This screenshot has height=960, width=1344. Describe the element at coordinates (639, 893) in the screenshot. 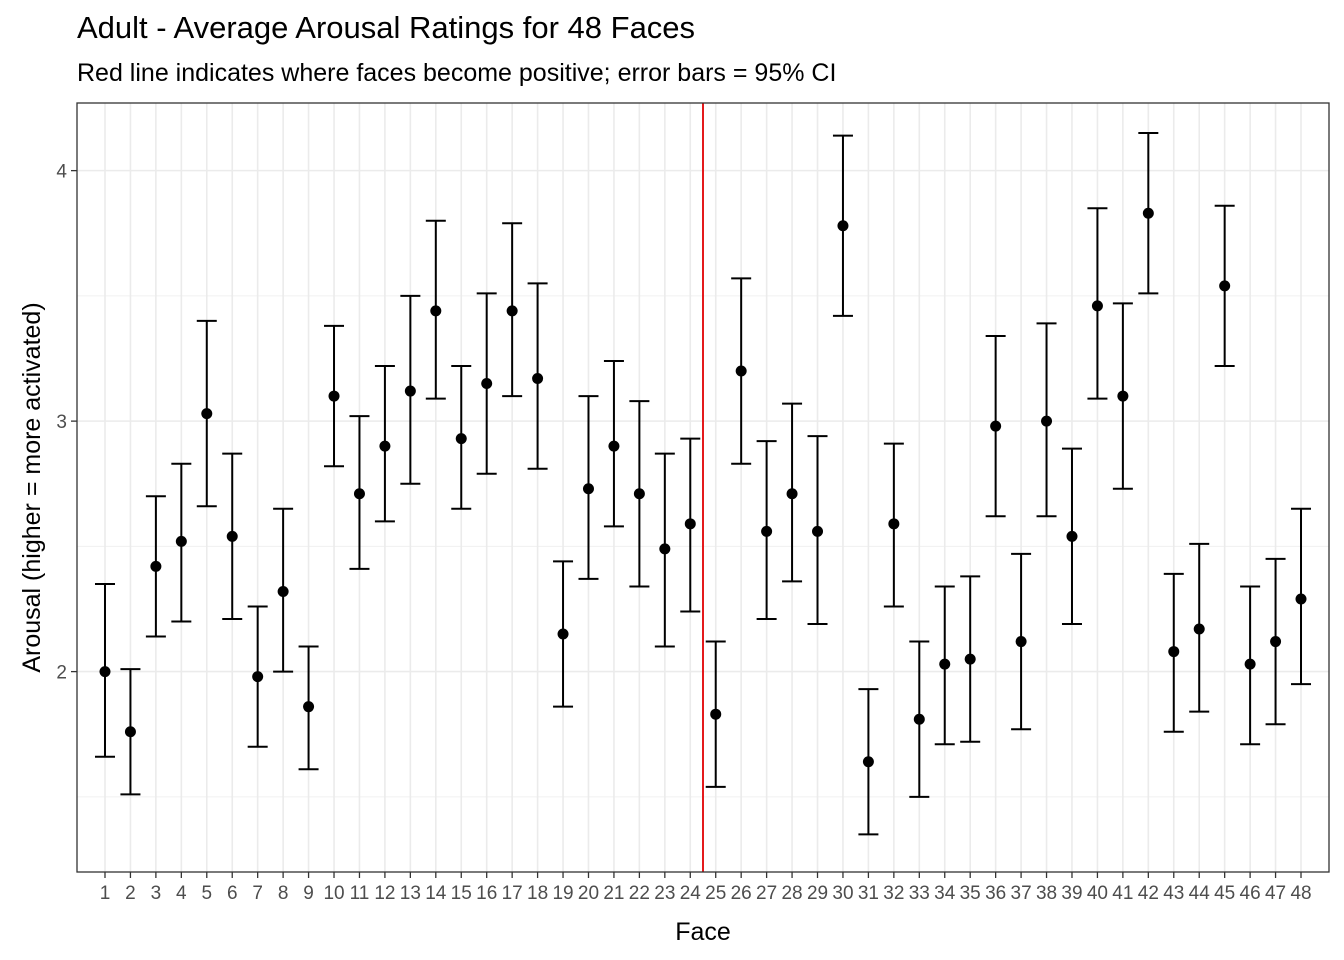

I see `x-tick-label: 22` at that location.